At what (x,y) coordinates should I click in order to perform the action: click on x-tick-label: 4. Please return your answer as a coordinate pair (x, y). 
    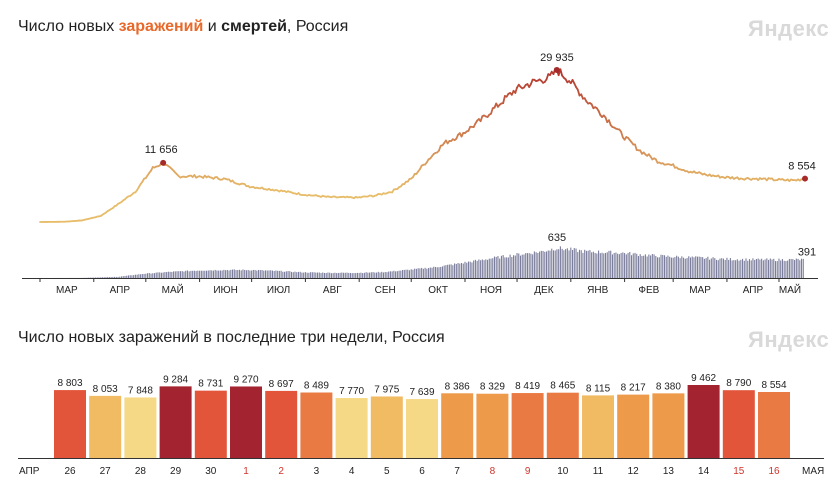
    Looking at the image, I should click on (352, 471).